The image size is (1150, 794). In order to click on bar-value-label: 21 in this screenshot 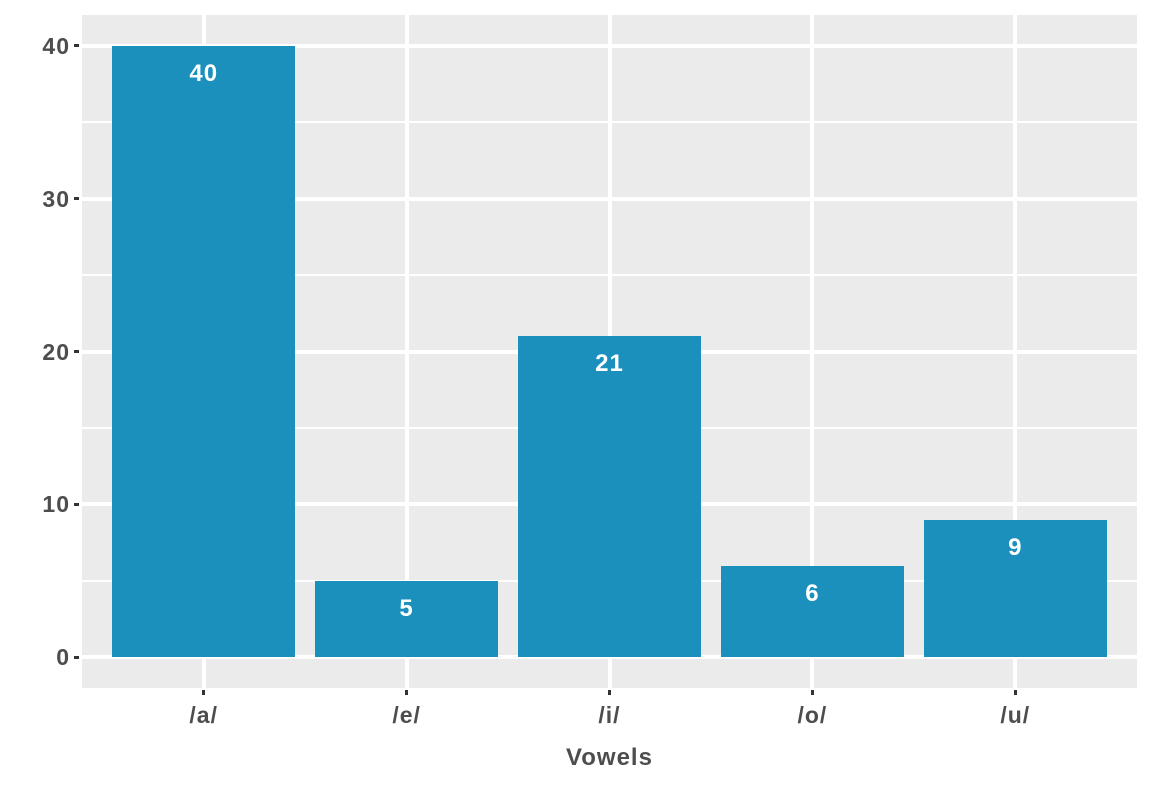, I will do `click(609, 364)`.